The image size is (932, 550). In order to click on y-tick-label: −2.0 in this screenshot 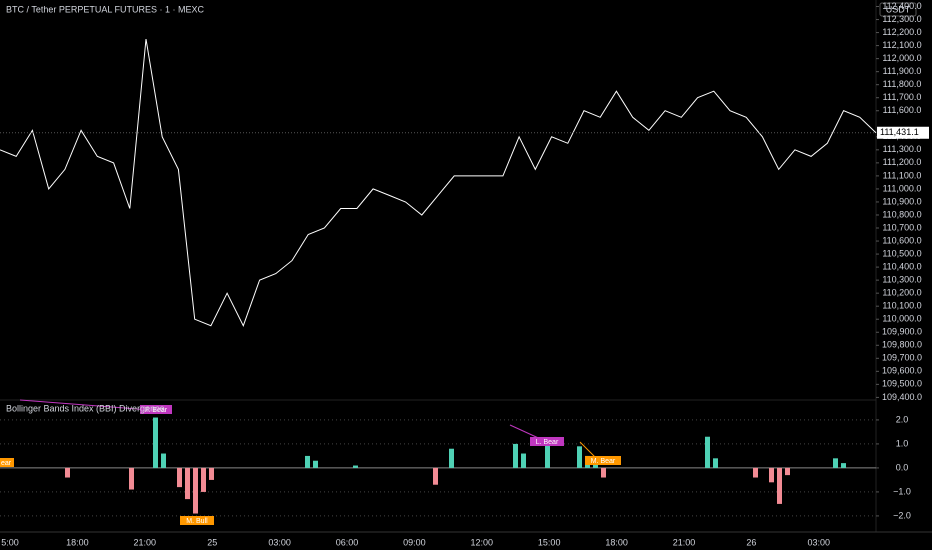, I will do `click(902, 515)`.